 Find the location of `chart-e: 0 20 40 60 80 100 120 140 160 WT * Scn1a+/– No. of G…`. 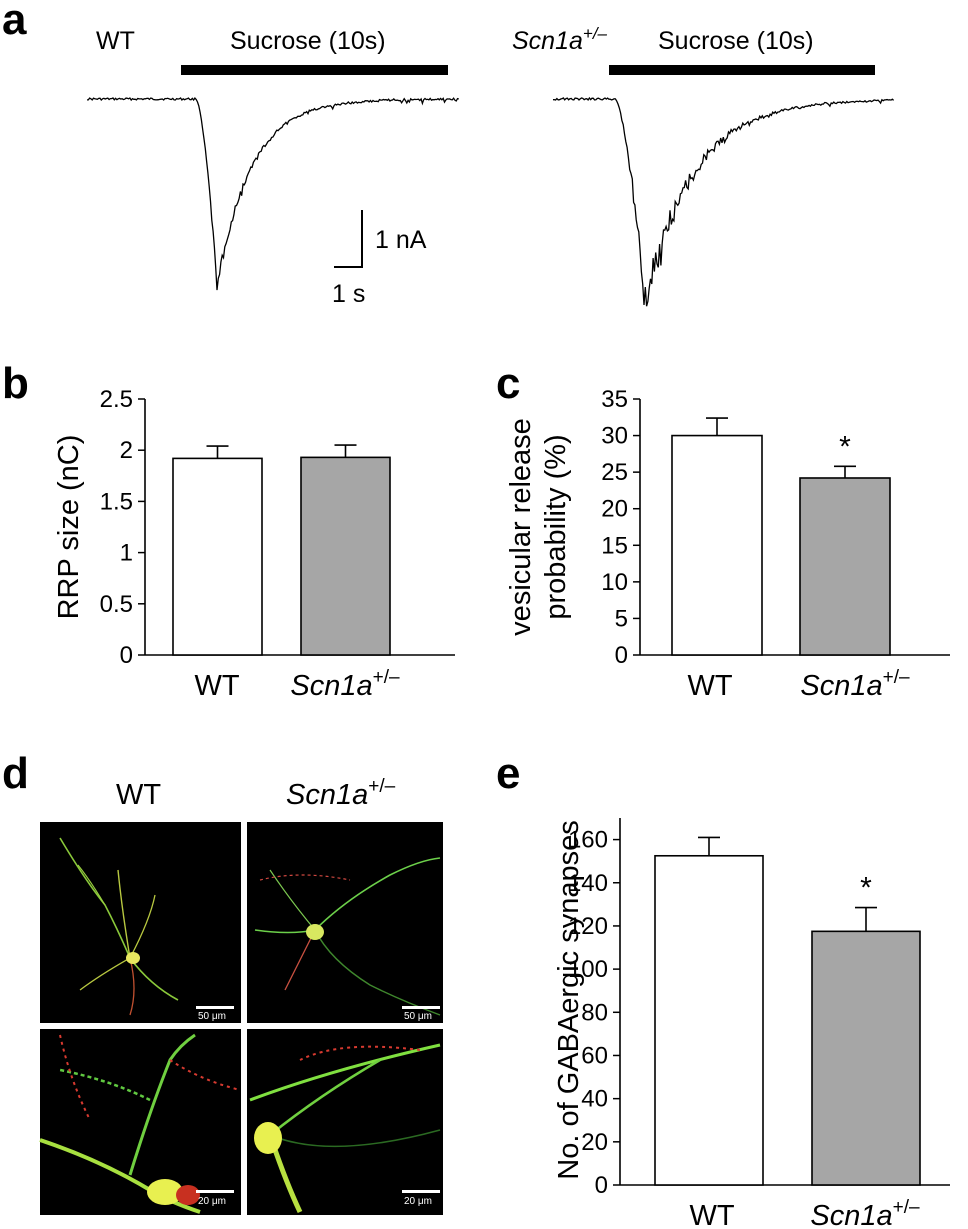

chart-e: 0 20 40 60 80 100 120 140 160 WT * Scn1a+/– No. of G… is located at coordinates (751, 1023).